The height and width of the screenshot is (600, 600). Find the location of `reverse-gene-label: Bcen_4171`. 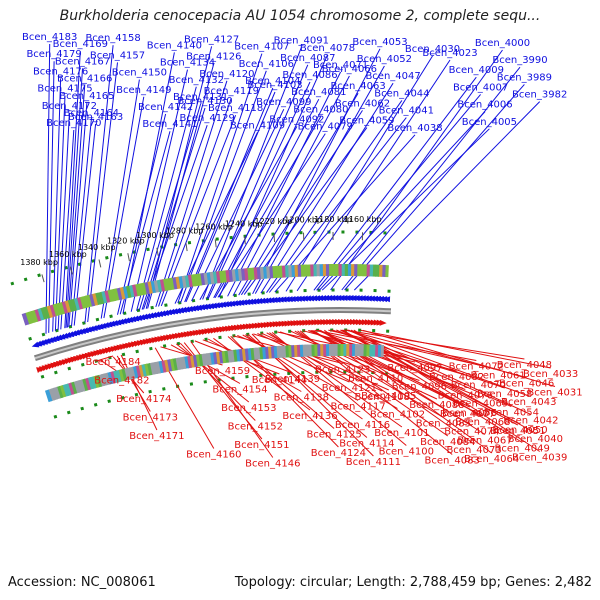

reverse-gene-label: Bcen_4171 is located at coordinates (156, 436).